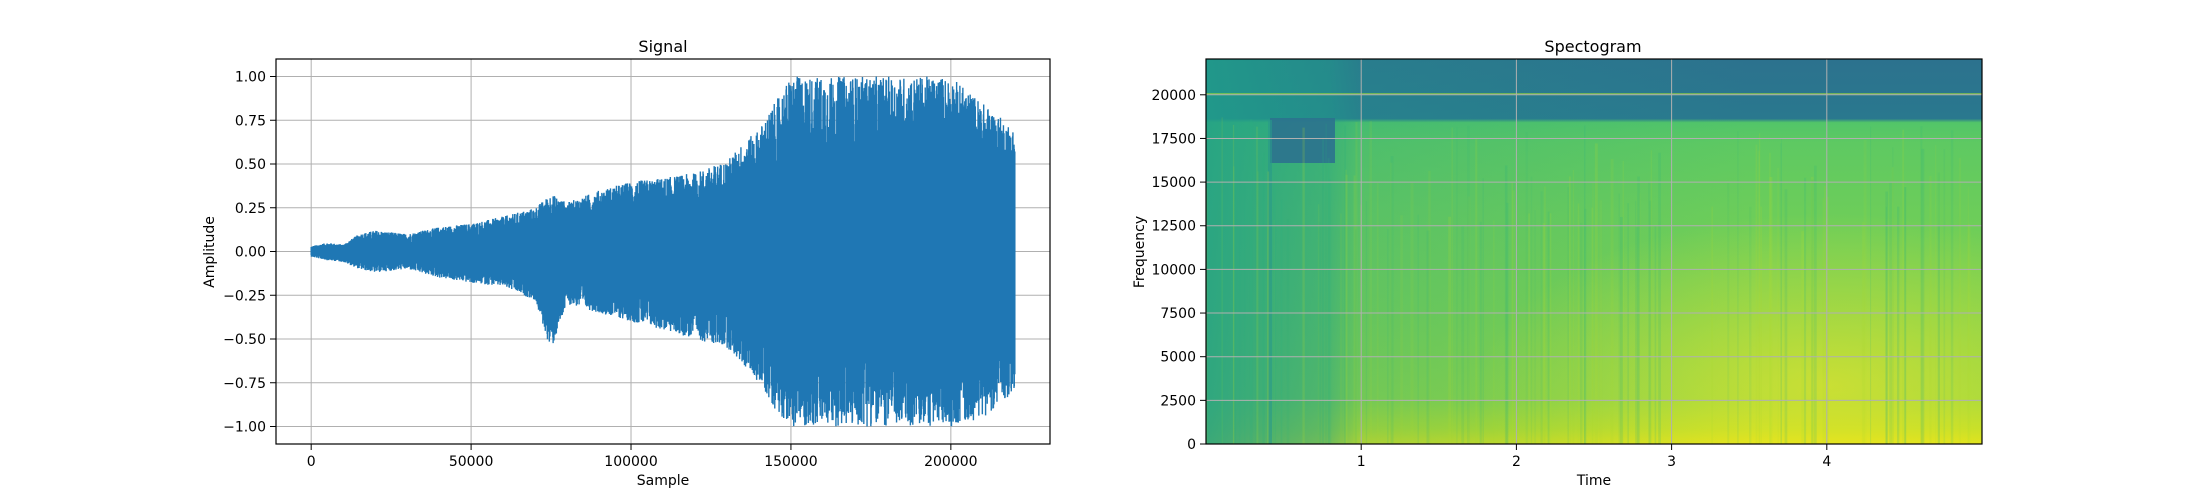 Image resolution: width=2200 pixels, height=500 pixels. Describe the element at coordinates (250, 253) in the screenshot. I see `signal-y-tick-label: 0.00` at that location.